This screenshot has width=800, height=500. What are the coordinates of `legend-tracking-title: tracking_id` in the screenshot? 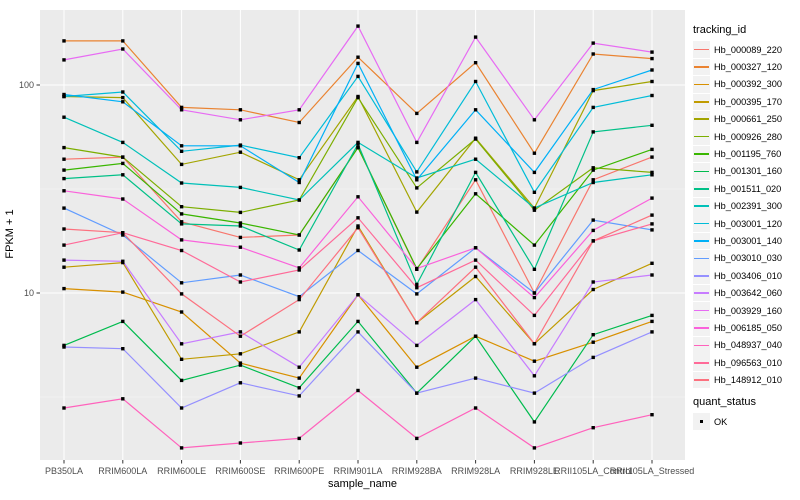 It's located at (720, 30).